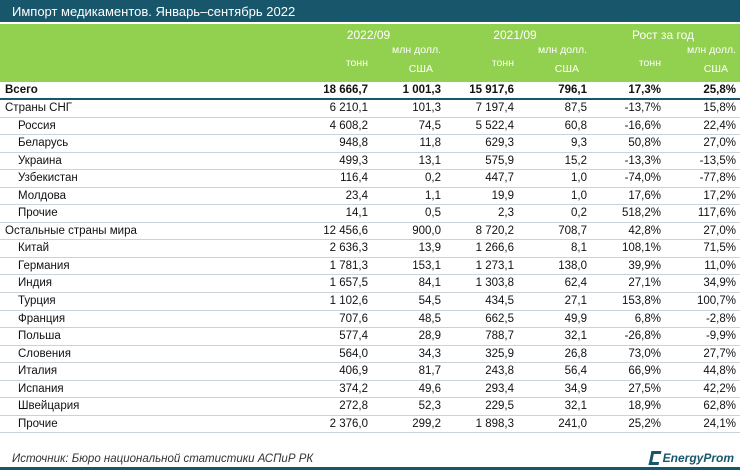 Image resolution: width=740 pixels, height=473 pixels. What do you see at coordinates (345, 90) in the screenshot?
I see `cell: 18 666,7` at bounding box center [345, 90].